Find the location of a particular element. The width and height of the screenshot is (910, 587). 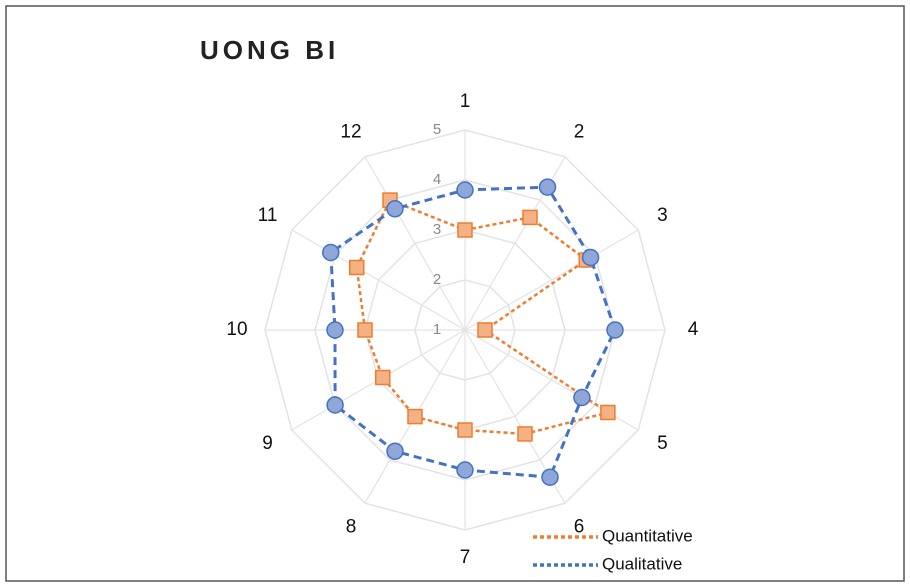

category-label: 10 is located at coordinates (236, 329).